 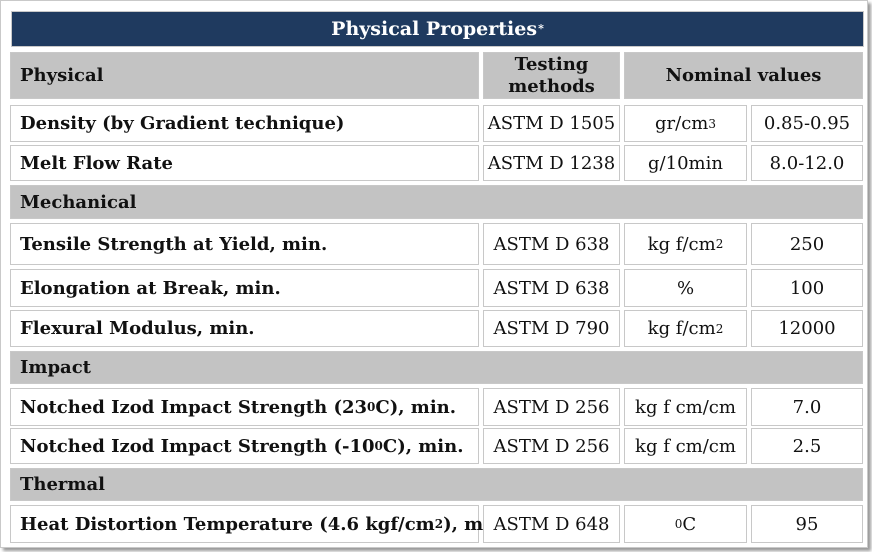 I want to click on table-row-method: ASTM D 790, so click(x=551, y=328).